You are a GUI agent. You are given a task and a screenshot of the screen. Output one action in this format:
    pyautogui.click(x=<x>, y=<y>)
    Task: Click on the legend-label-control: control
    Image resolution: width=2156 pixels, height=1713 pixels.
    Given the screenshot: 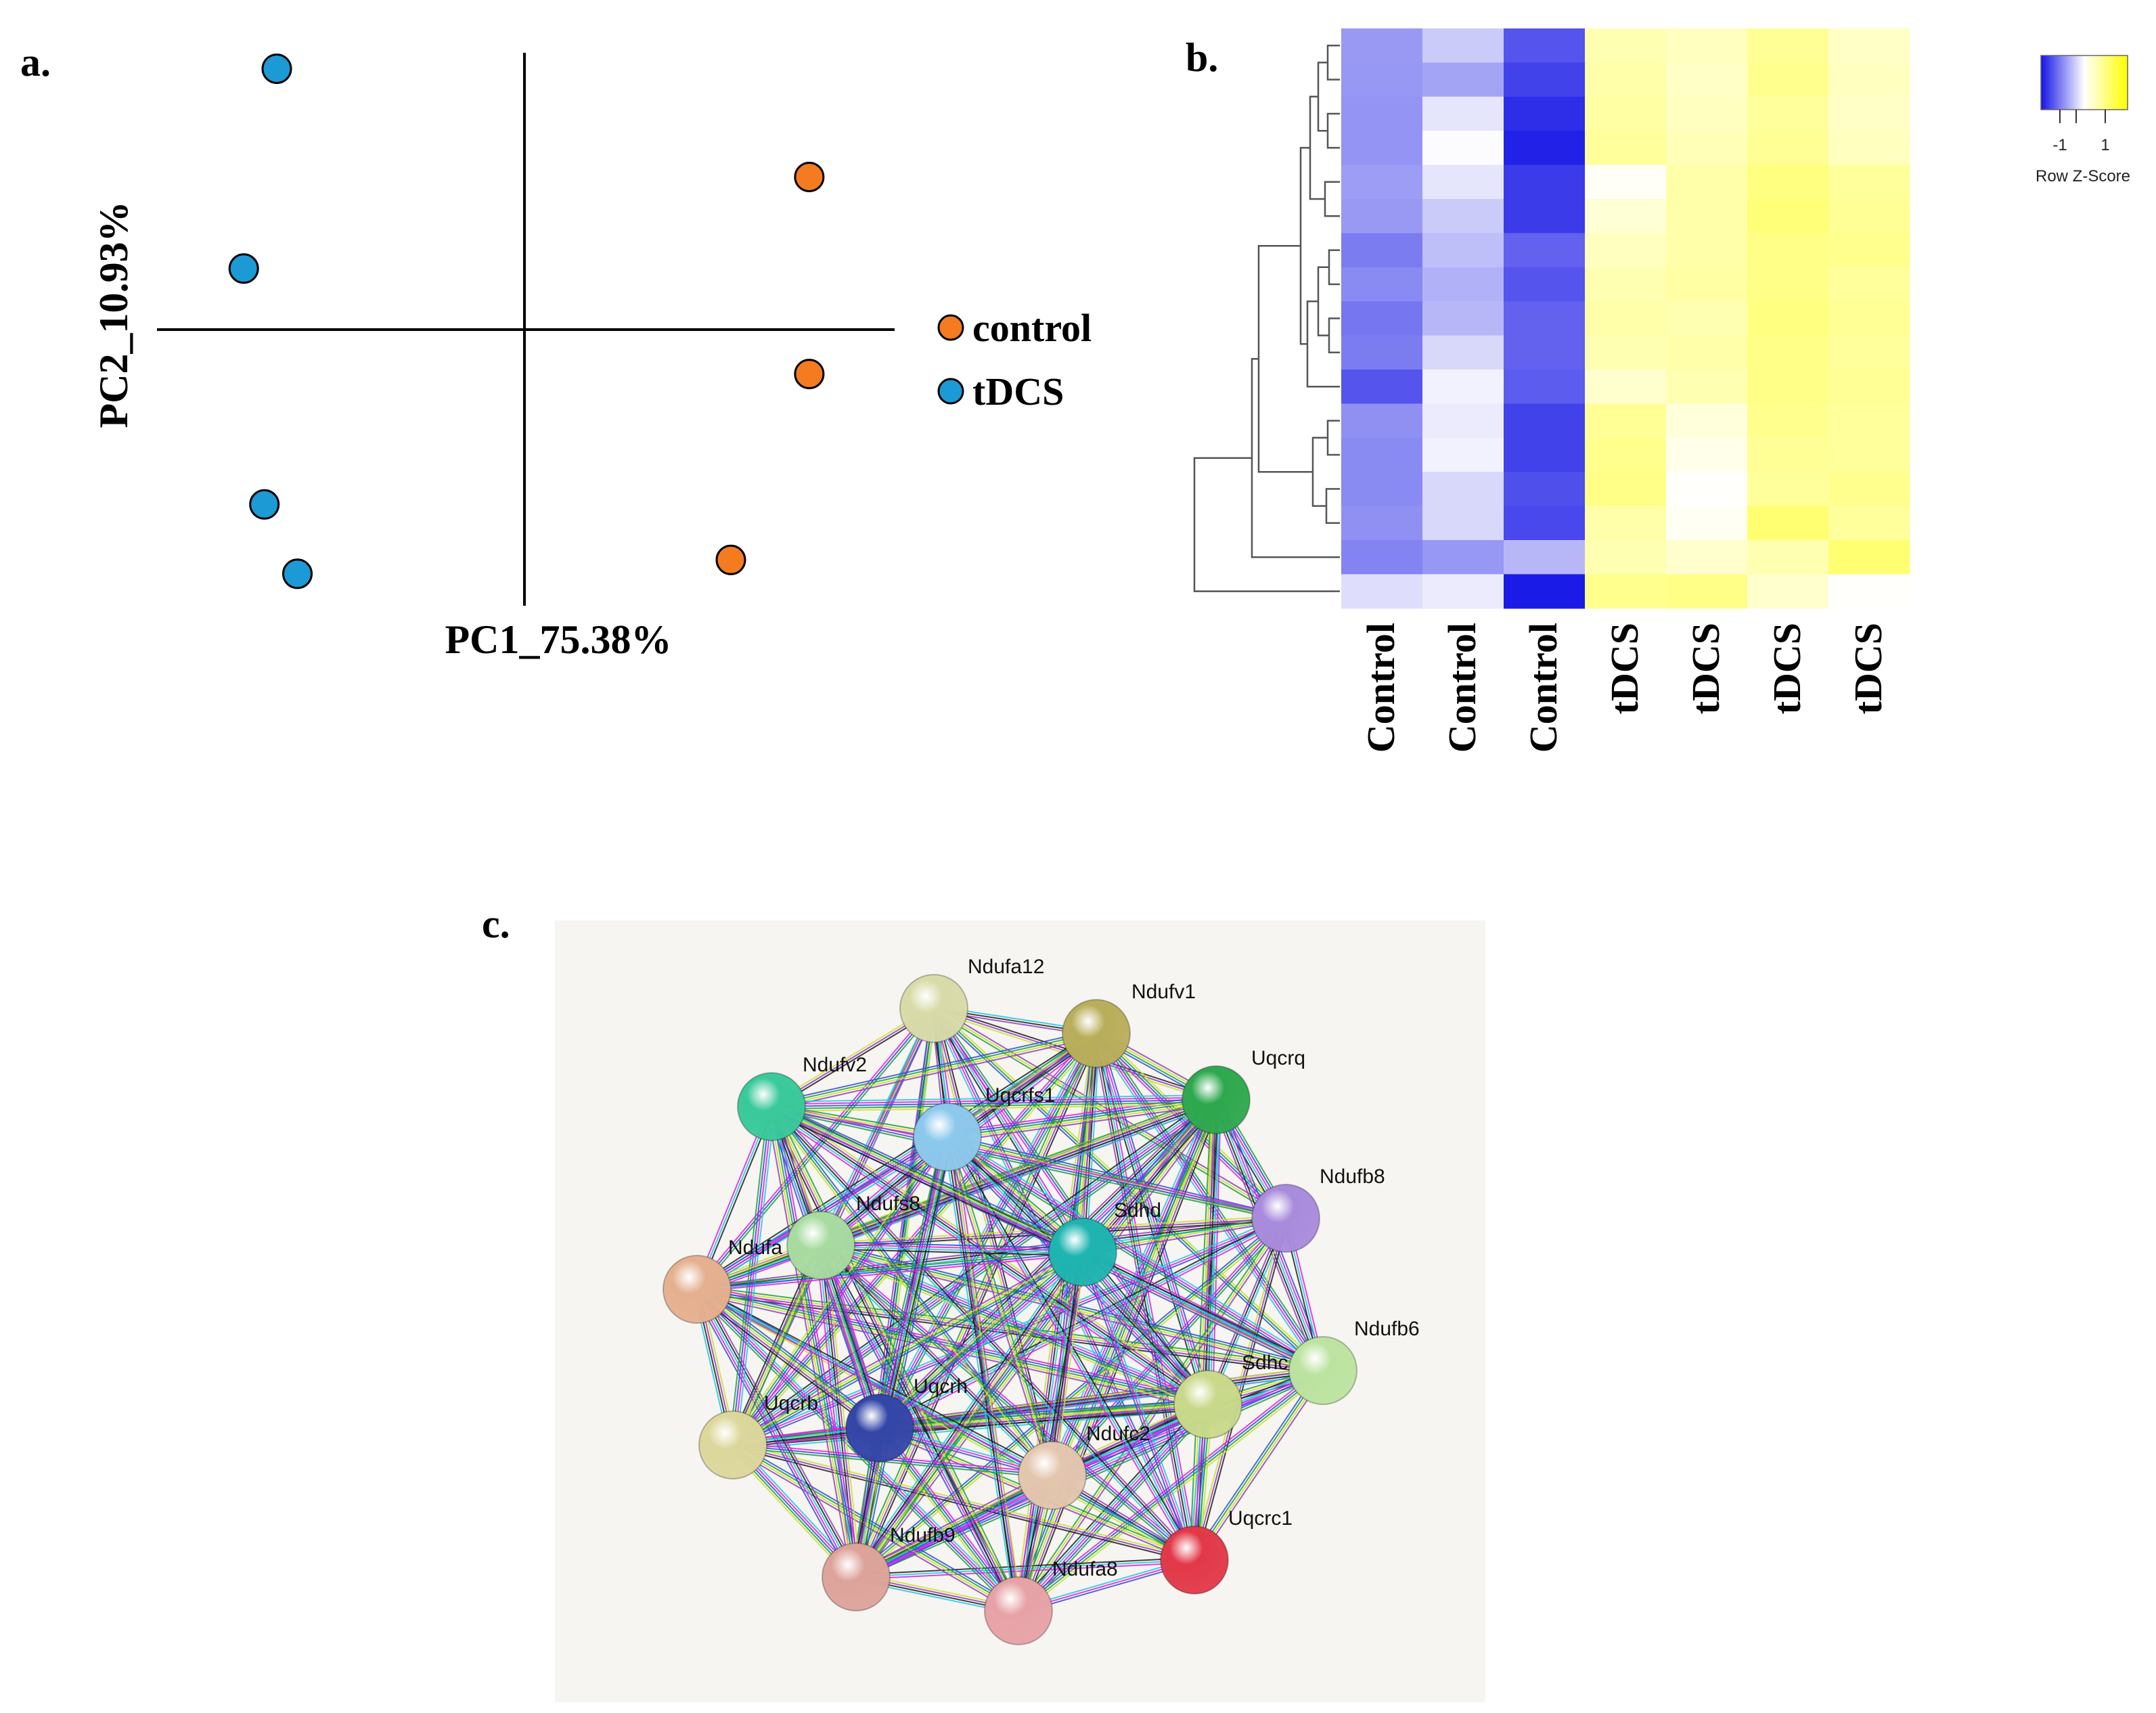 What is the action you would take?
    pyautogui.click(x=1032, y=328)
    